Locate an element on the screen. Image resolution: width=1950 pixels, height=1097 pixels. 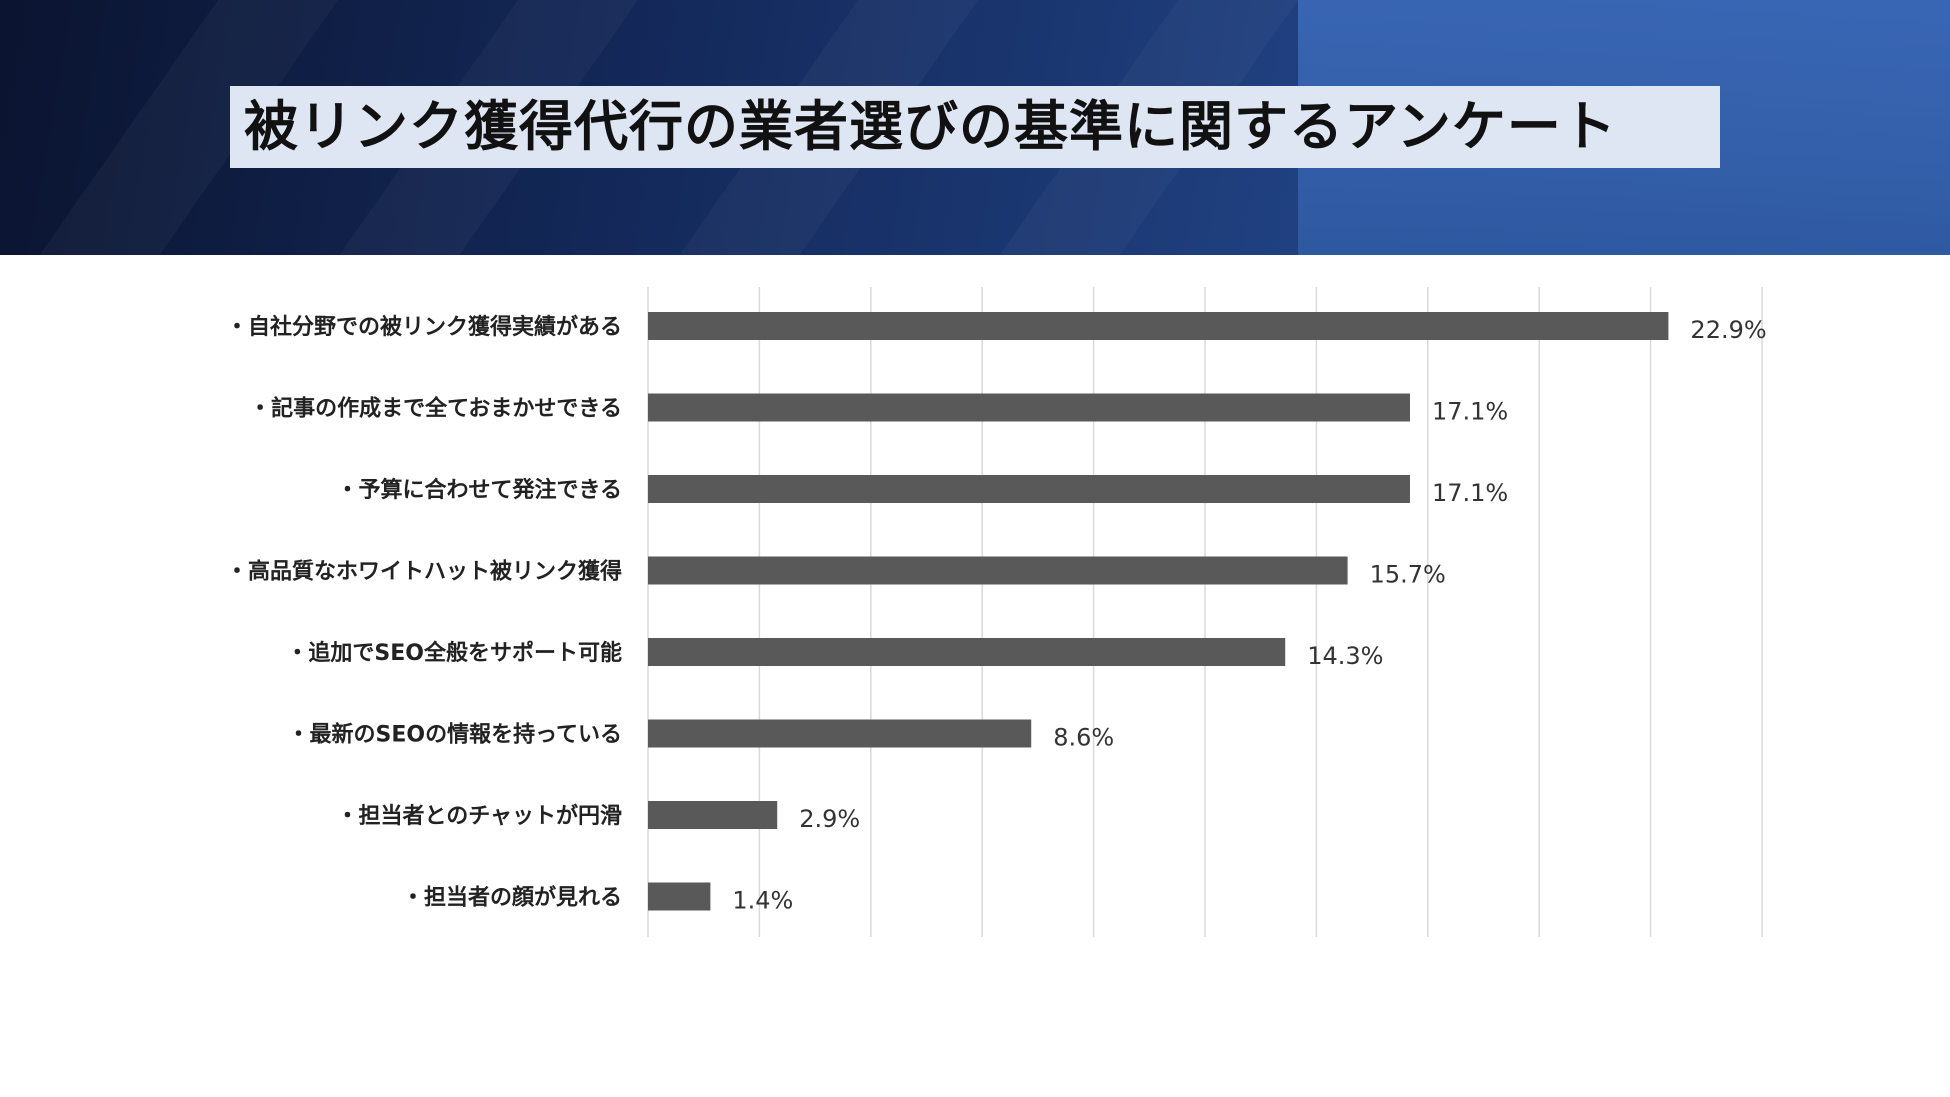
value-label: 14.3% is located at coordinates (1345, 656).